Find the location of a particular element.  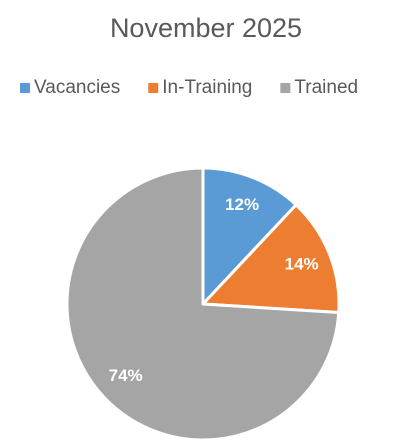

legend-label: In-Training is located at coordinates (207, 87).